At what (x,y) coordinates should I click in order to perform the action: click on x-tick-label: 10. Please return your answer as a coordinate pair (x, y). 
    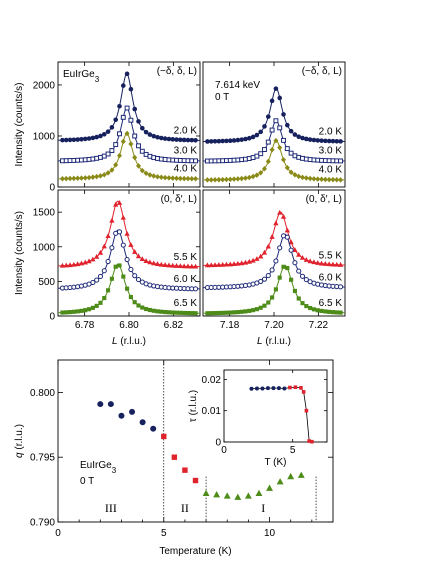
    Looking at the image, I should click on (270, 533).